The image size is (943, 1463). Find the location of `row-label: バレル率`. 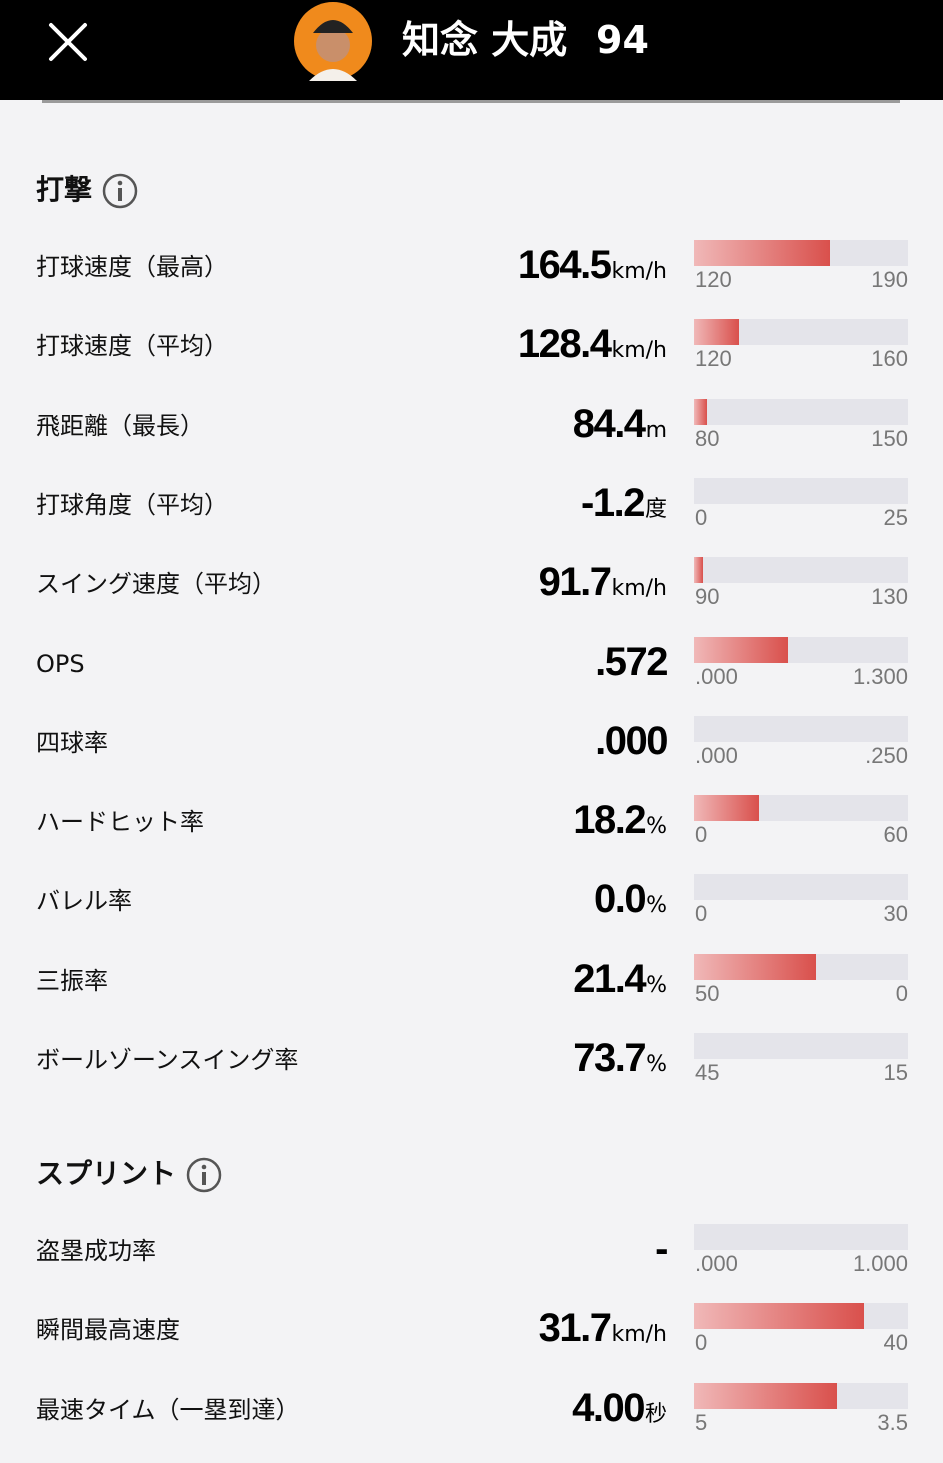

row-label: バレル率 is located at coordinates (84, 901).